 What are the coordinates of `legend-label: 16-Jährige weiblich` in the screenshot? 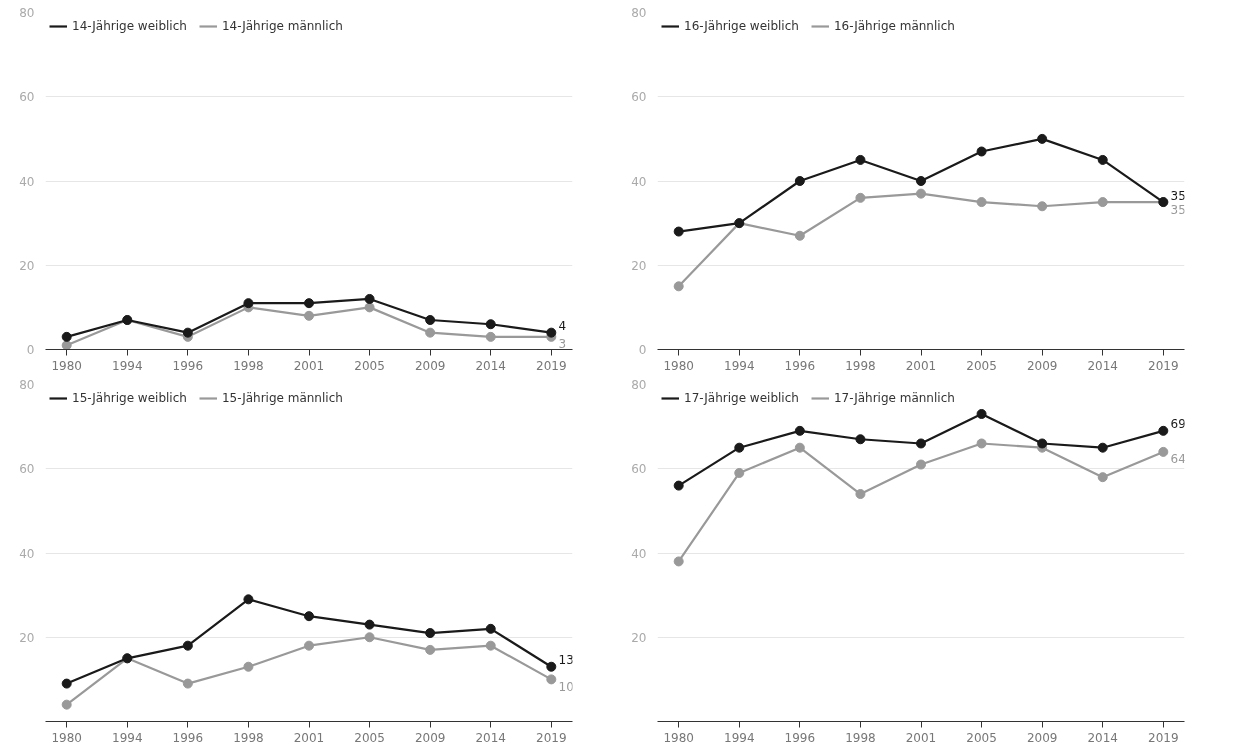 It's located at (741, 26).